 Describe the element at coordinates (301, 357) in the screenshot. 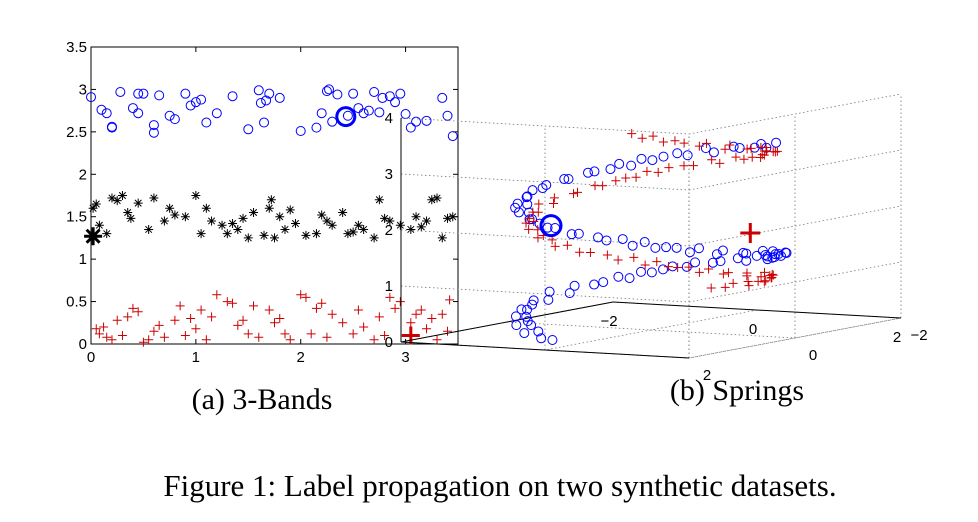

I see `x-tick-label: 2` at that location.